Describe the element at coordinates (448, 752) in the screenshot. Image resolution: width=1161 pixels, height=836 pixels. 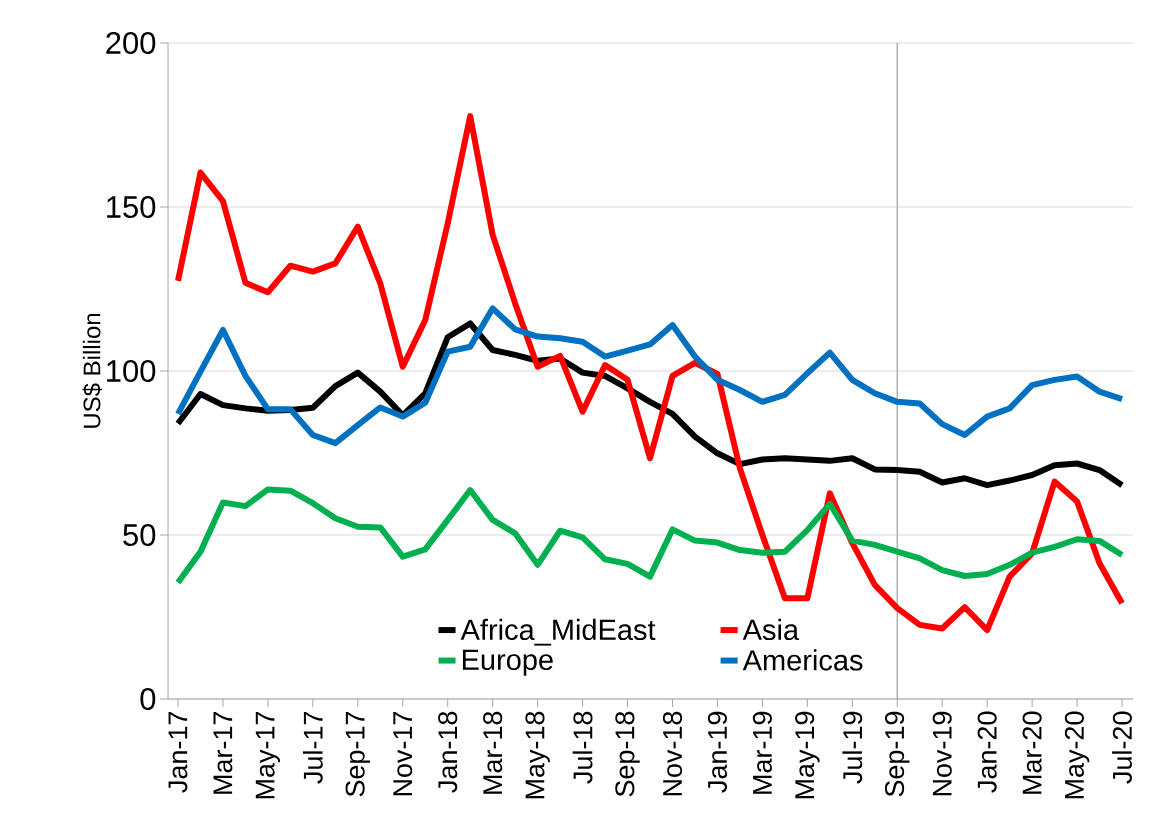
I see `x-tick-label: Jan-18` at that location.